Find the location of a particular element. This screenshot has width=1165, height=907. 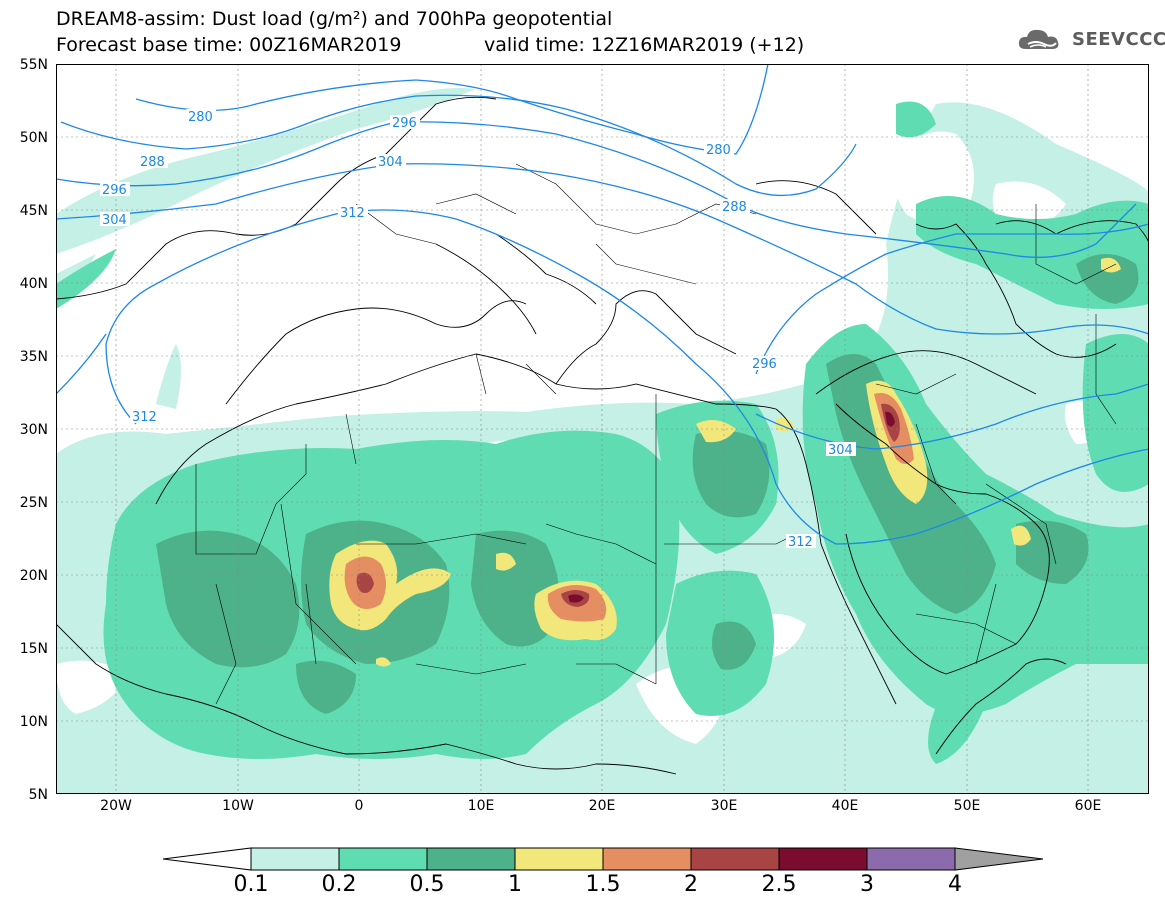

legend-label: 0.5 is located at coordinates (427, 884).